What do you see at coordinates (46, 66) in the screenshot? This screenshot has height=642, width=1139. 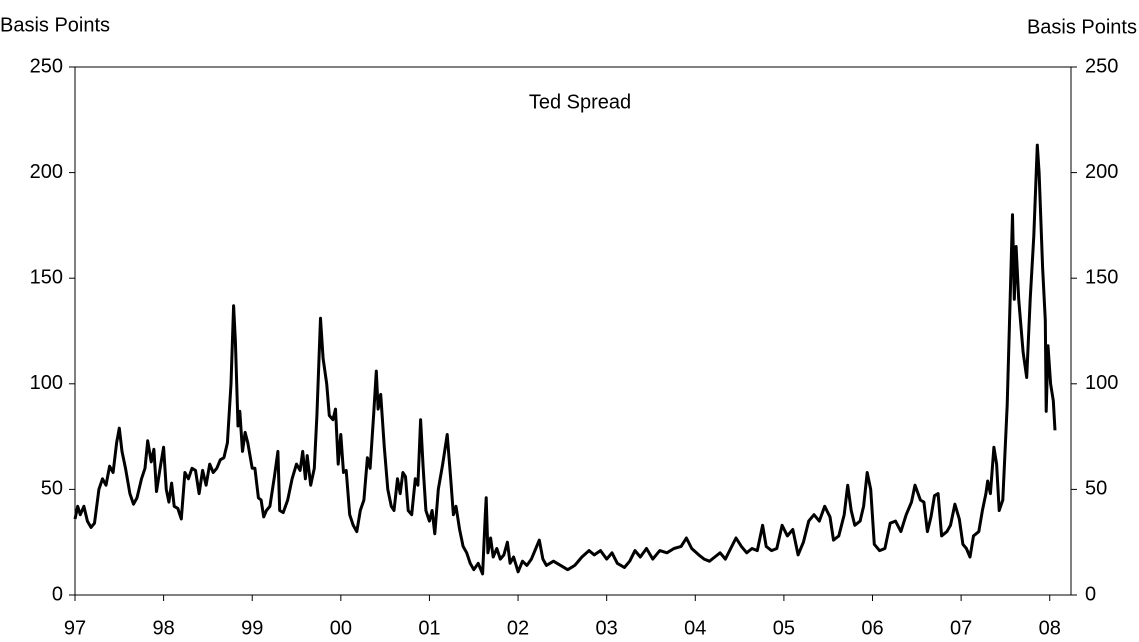 I see `y-tick-label: 250` at bounding box center [46, 66].